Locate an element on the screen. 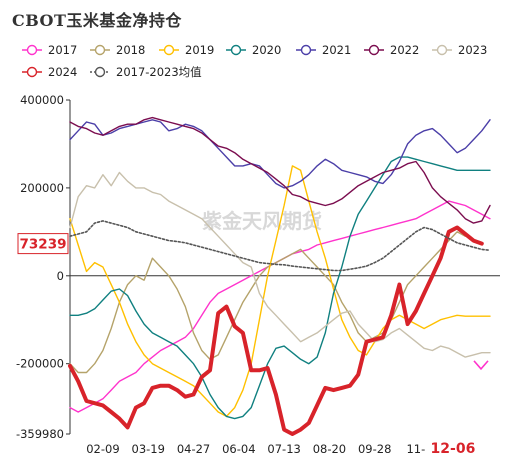 This screenshot has height=460, width=521. series-line-2017-2023均值 is located at coordinates (280, 246).